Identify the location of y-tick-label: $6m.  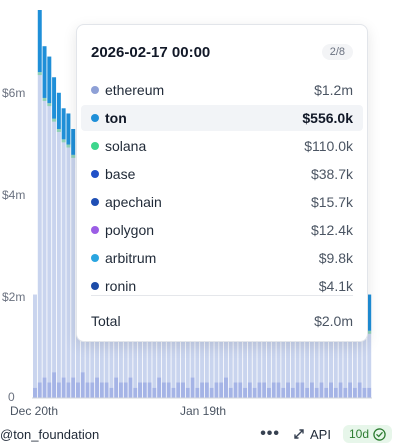
(14, 93).